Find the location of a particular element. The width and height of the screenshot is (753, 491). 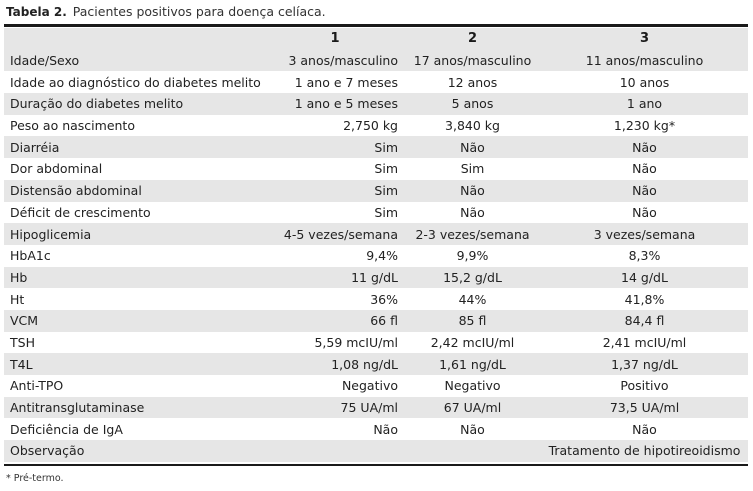

table-row: Hb 11 g/dL 15,2 g/dL 14 g/dL is located at coordinates (376, 277).